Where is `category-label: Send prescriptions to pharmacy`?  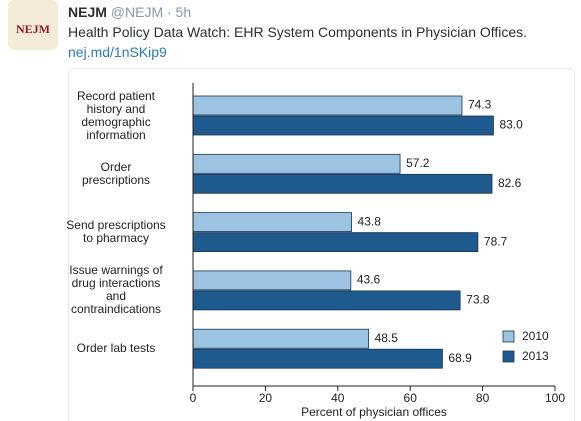
category-label: Send prescriptions to pharmacy is located at coordinates (116, 232).